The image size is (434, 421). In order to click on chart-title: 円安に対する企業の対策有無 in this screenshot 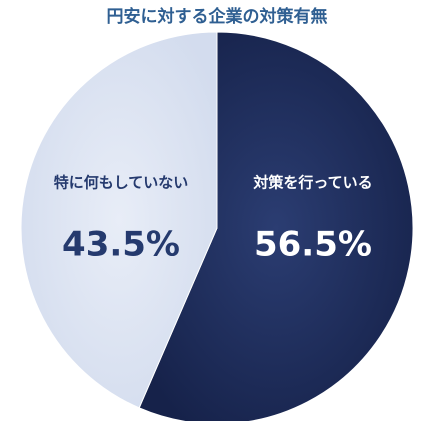, I will do `click(217, 16)`.